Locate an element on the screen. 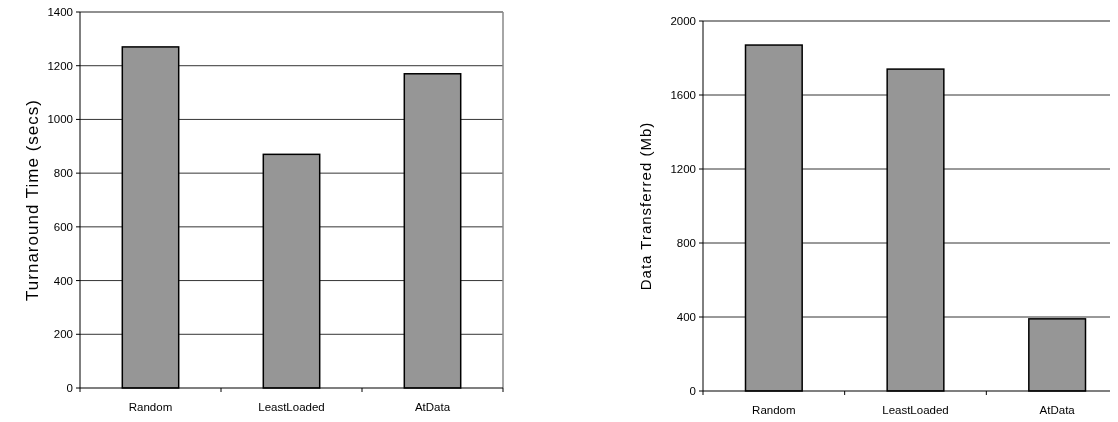 This screenshot has height=422, width=1118. y-tick-label: 600 is located at coordinates (63, 226).